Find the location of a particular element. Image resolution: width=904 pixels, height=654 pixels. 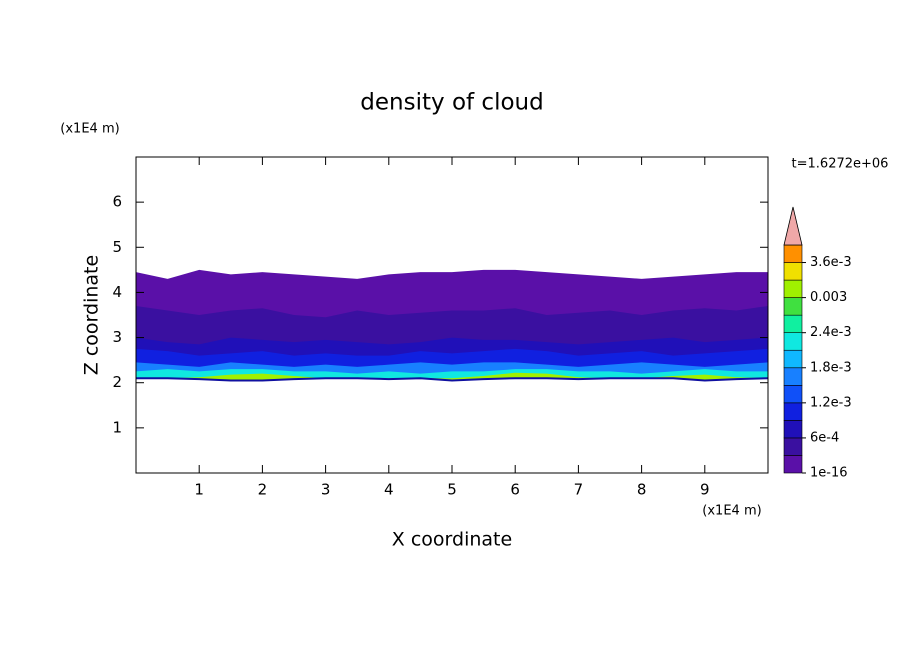

x-axis-label: X coordinate is located at coordinates (452, 540).